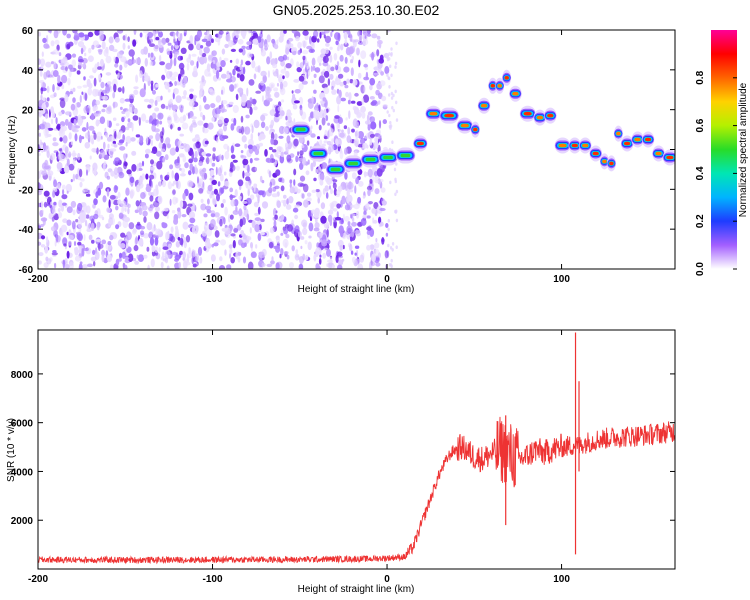 This screenshot has height=600, width=750. Describe the element at coordinates (22, 472) in the screenshot. I see `y-tick-label: 4000` at that location.